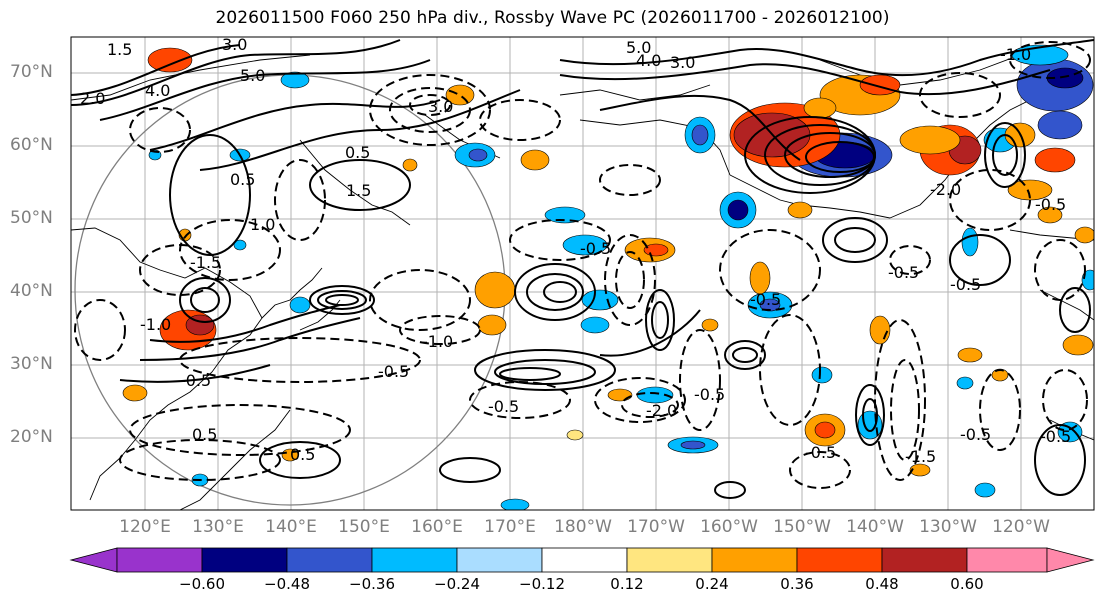 Image resolution: width=1105 pixels, height=604 pixels. What do you see at coordinates (948, 527) in the screenshot?
I see `lon-label-130w: 130°W` at bounding box center [948, 527].